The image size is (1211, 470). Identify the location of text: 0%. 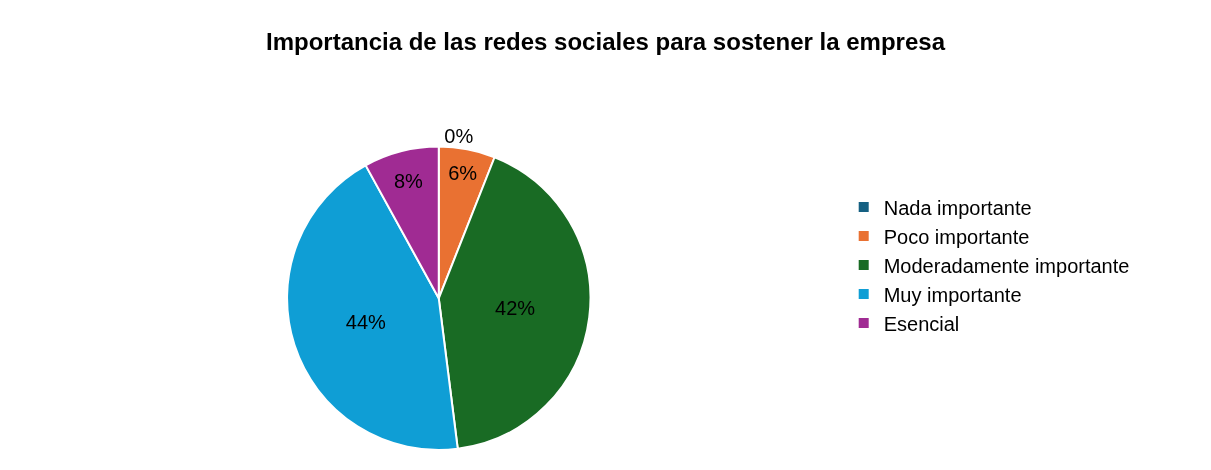
(459, 135).